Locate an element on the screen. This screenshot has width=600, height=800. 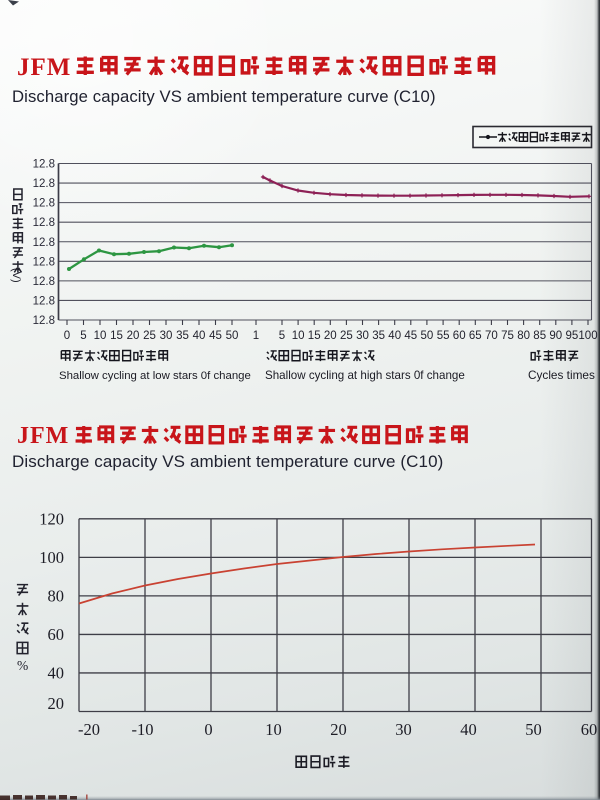
svg-text: 75 is located at coordinates (507, 336).